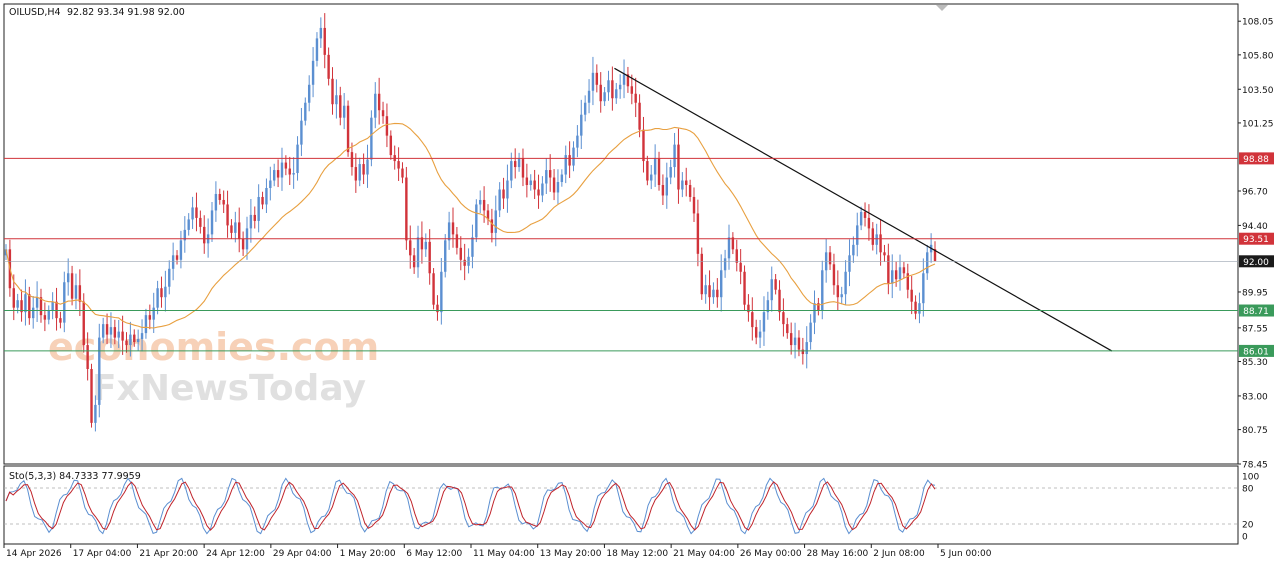 The width and height of the screenshot is (1280, 571). Describe the element at coordinates (1255, 363) in the screenshot. I see `price-axis-label: 85.30` at that location.